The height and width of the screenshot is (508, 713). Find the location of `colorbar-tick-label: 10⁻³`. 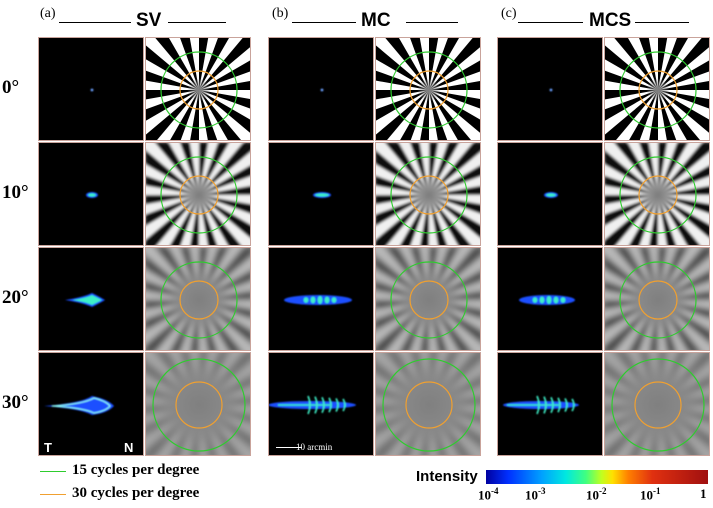

colorbar-tick-label: 10⁻³ is located at coordinates (535, 494).